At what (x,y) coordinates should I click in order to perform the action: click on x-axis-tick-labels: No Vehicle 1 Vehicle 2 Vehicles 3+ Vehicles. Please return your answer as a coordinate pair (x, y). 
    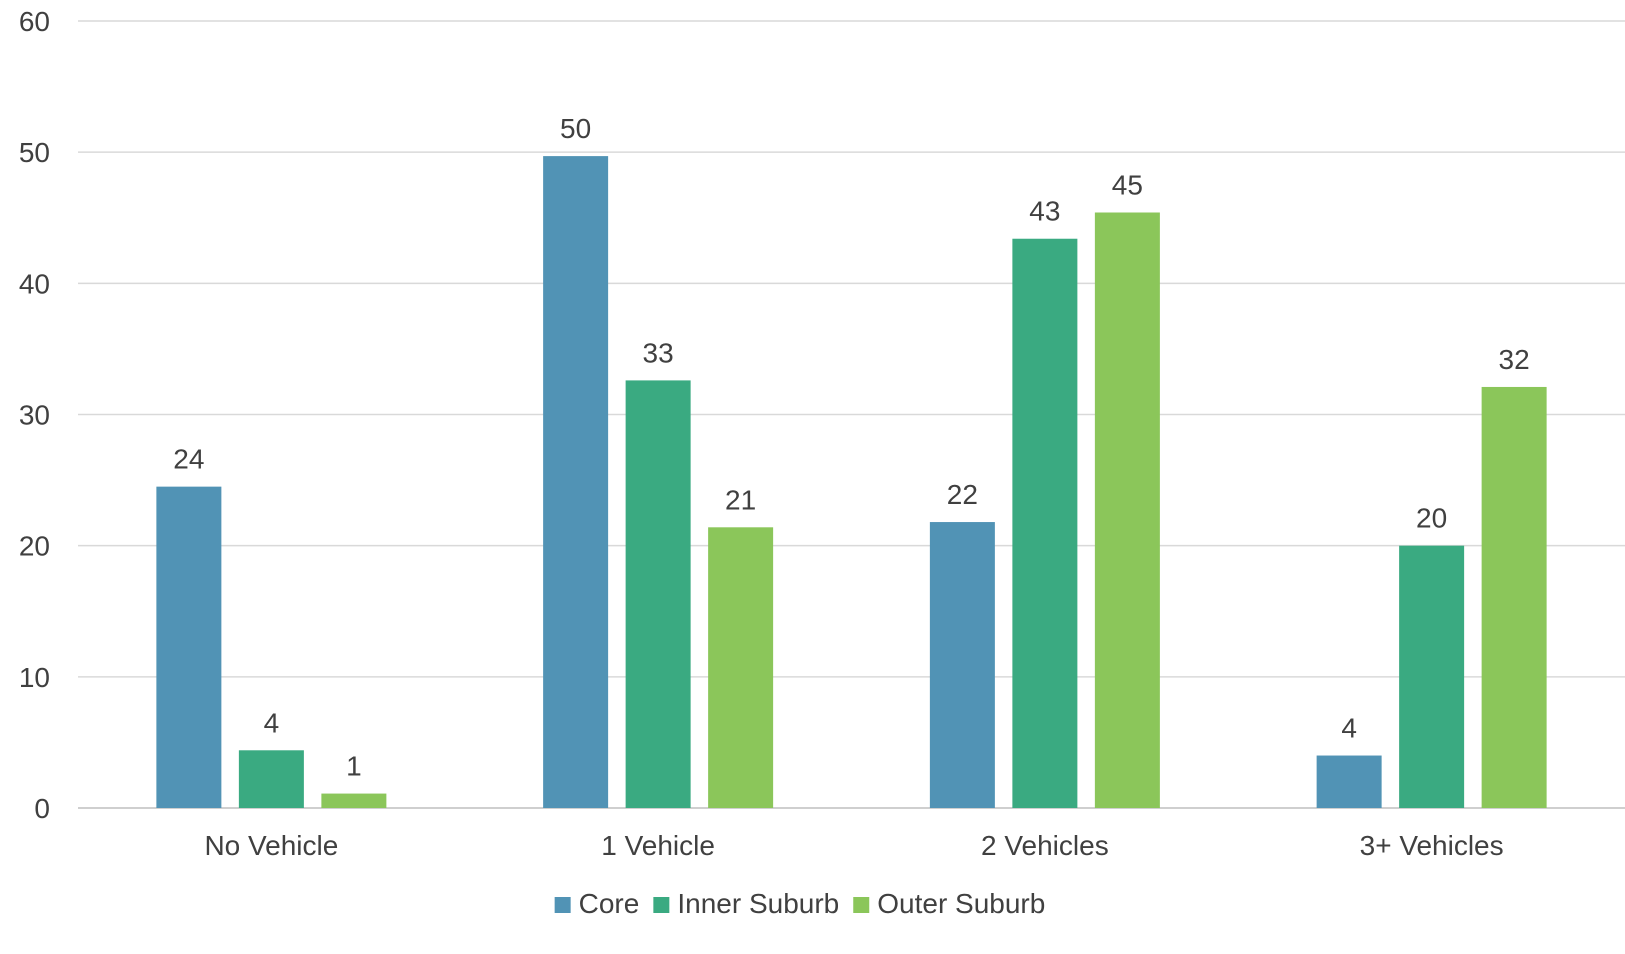
    Looking at the image, I should click on (853, 845).